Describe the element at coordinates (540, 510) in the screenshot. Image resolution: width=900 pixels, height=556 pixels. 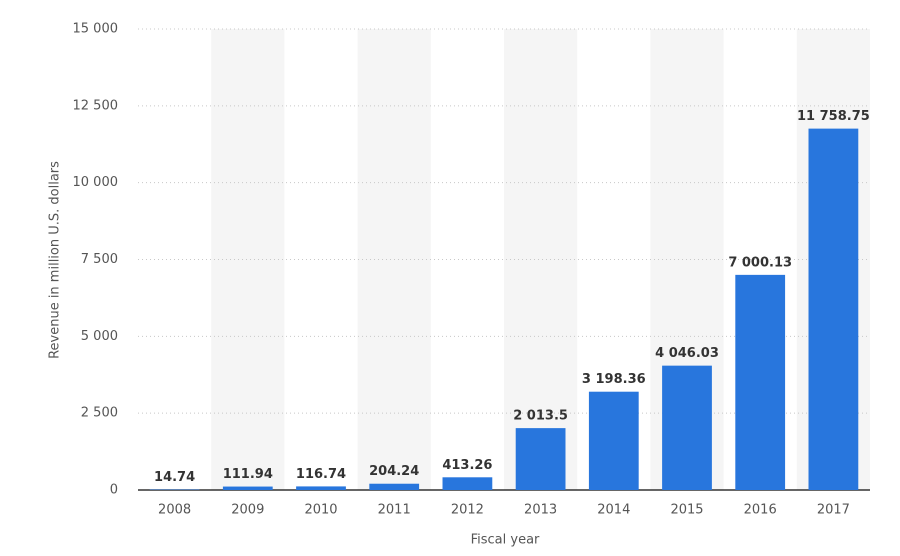
I see `x-tick-label: 2013` at that location.